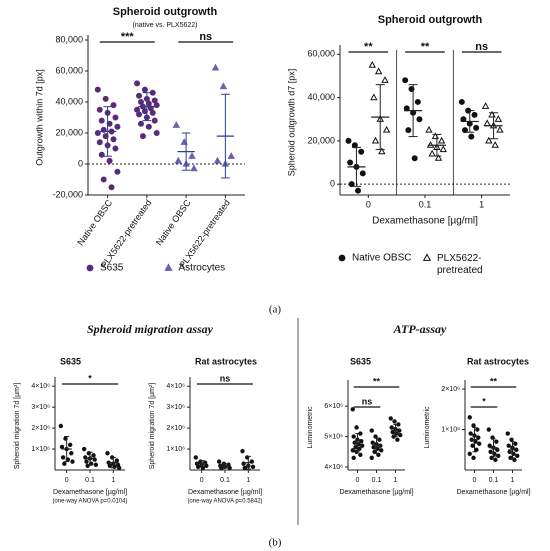  Describe the element at coordinates (165, 12) in the screenshot. I see `chart-title: Spheroid outgrowth` at that location.